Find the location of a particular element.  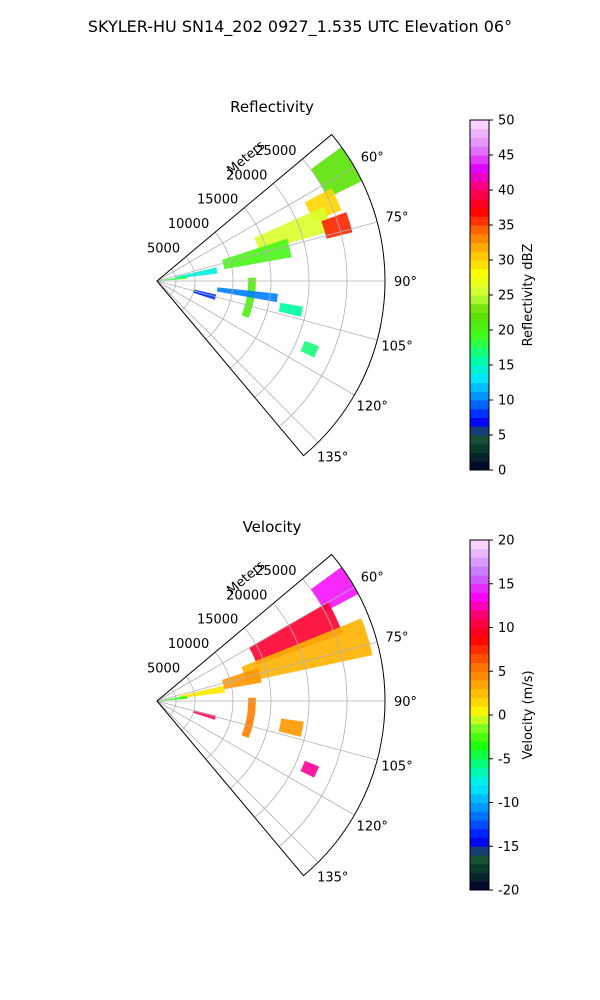

colorbar-tick-label: 35 is located at coordinates (506, 226).